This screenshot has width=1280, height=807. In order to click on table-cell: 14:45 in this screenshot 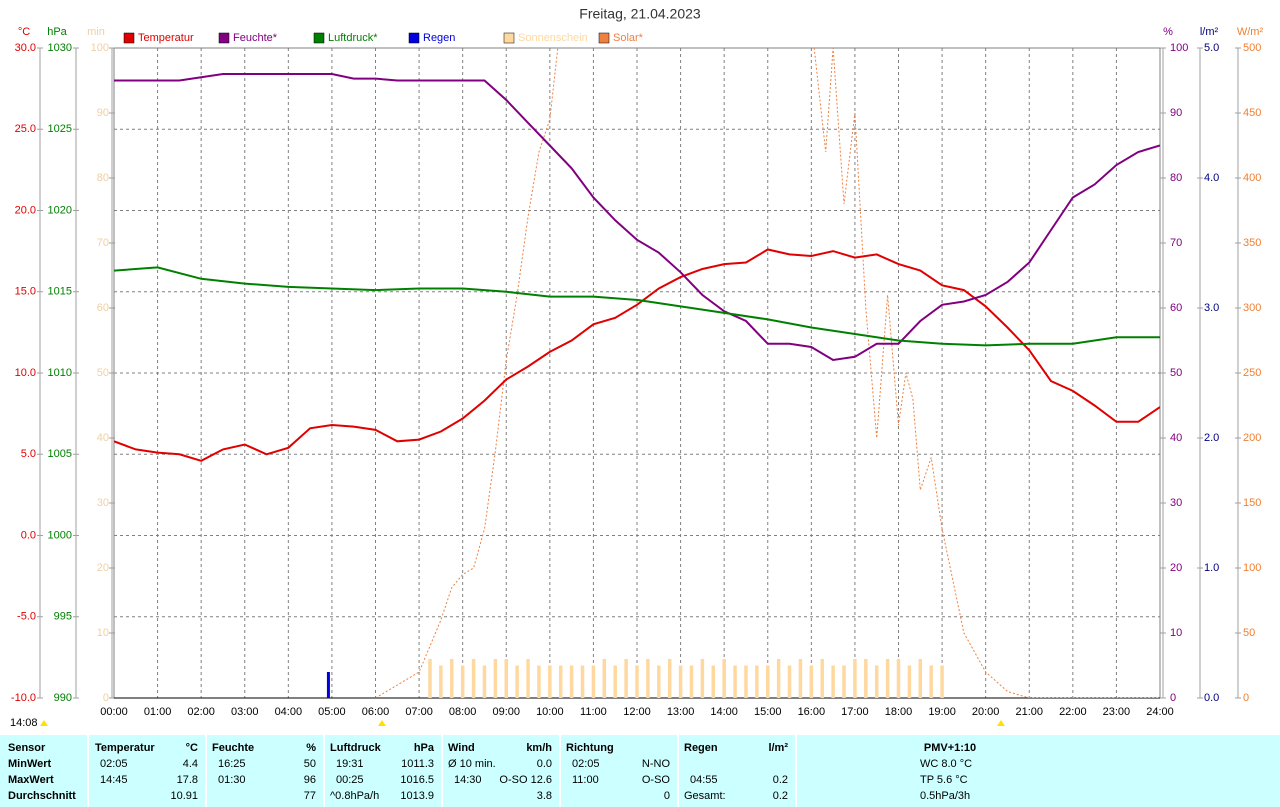, I will do `click(114, 780)`.